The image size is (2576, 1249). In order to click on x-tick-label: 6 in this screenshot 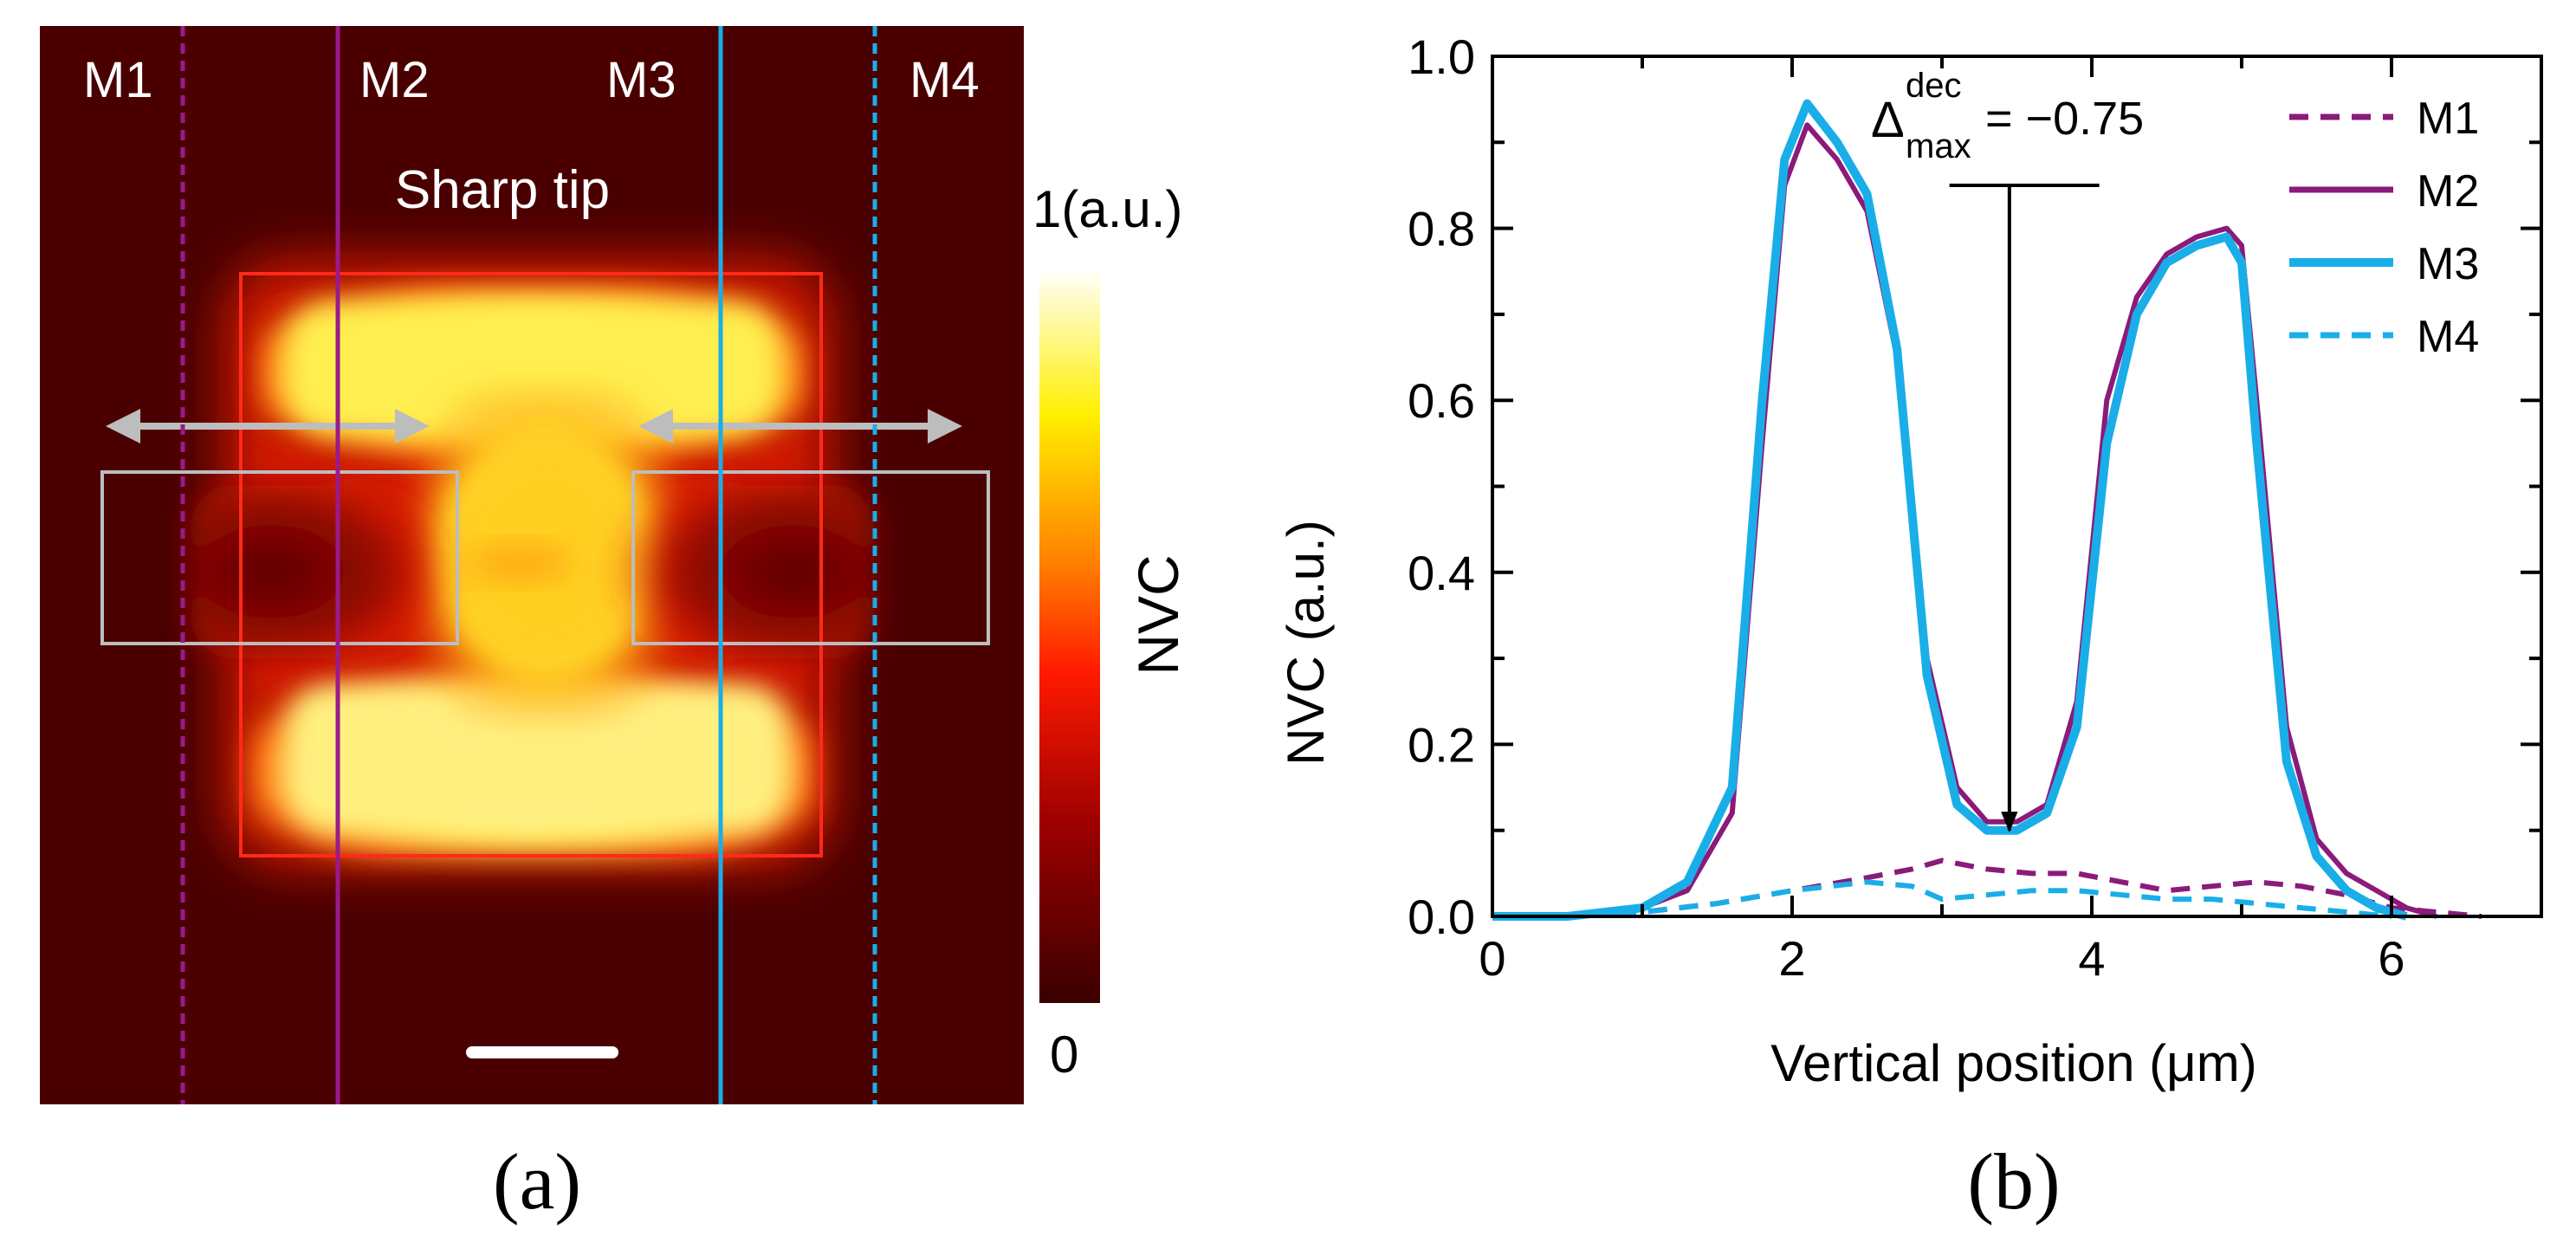, I will do `click(2391, 958)`.